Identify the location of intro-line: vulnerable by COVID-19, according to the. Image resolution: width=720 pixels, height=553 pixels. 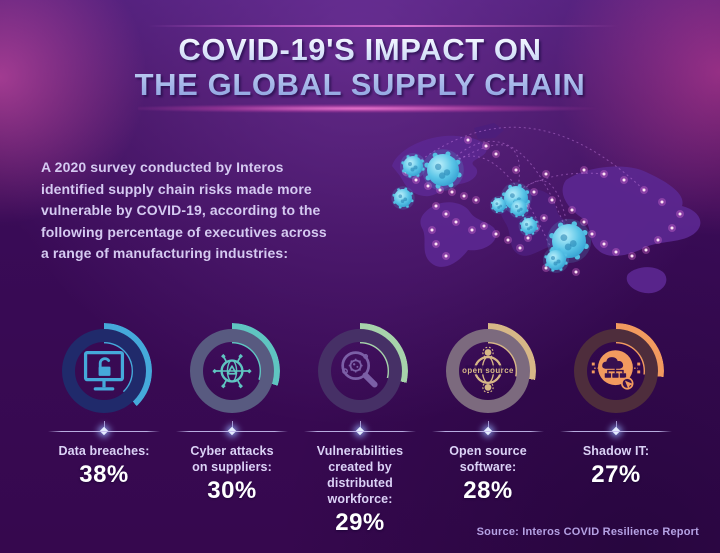
(181, 210).